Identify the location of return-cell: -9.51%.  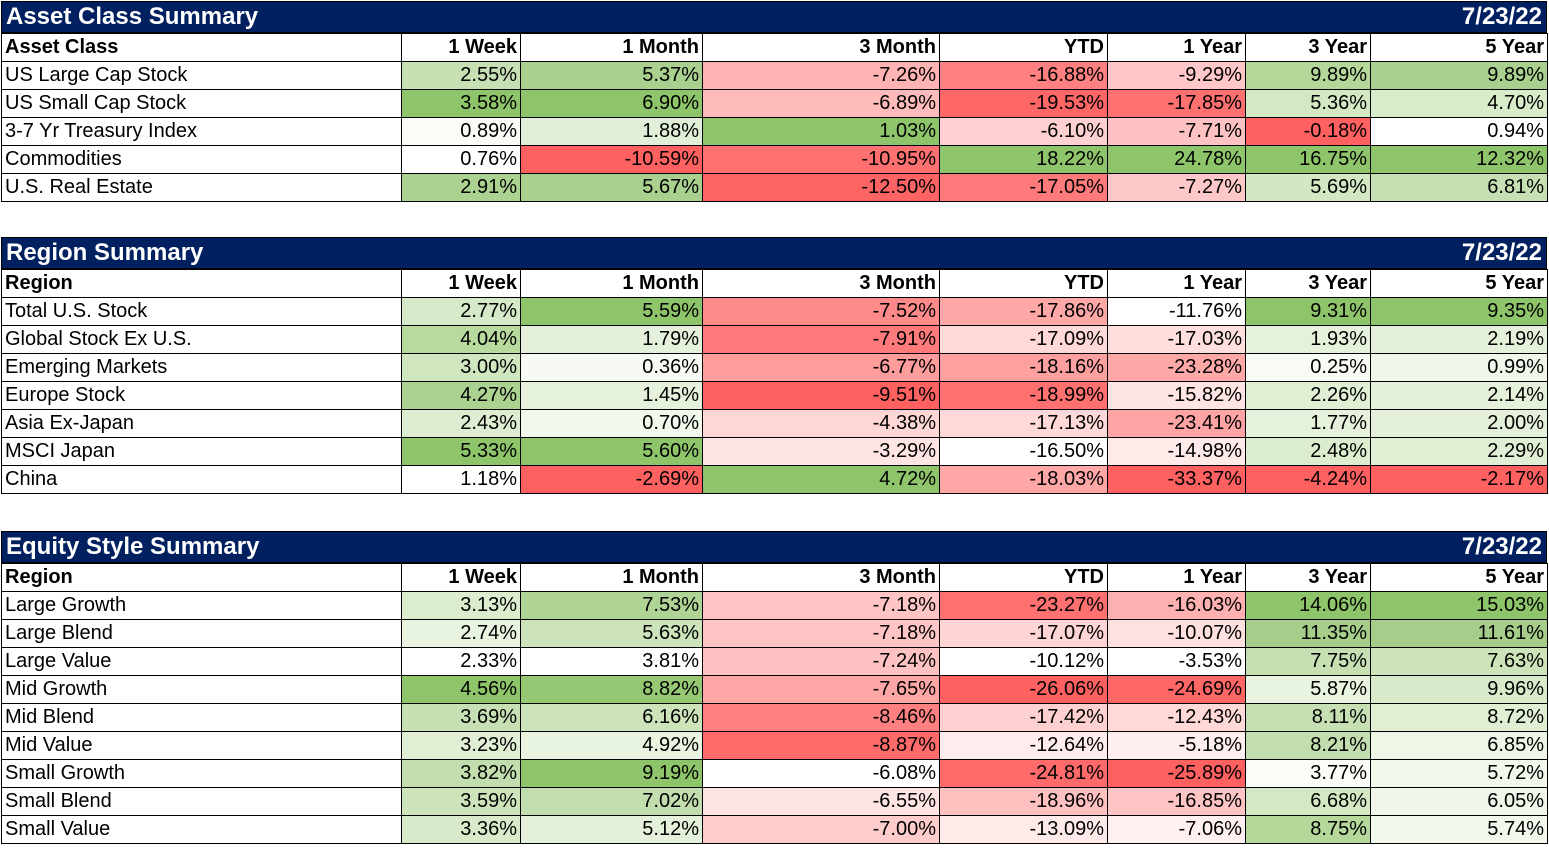
(821, 395).